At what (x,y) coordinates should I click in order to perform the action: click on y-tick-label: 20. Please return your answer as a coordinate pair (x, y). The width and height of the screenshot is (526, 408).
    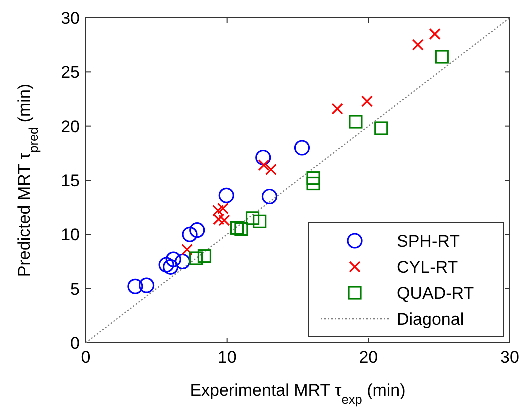
    Looking at the image, I should click on (70, 126).